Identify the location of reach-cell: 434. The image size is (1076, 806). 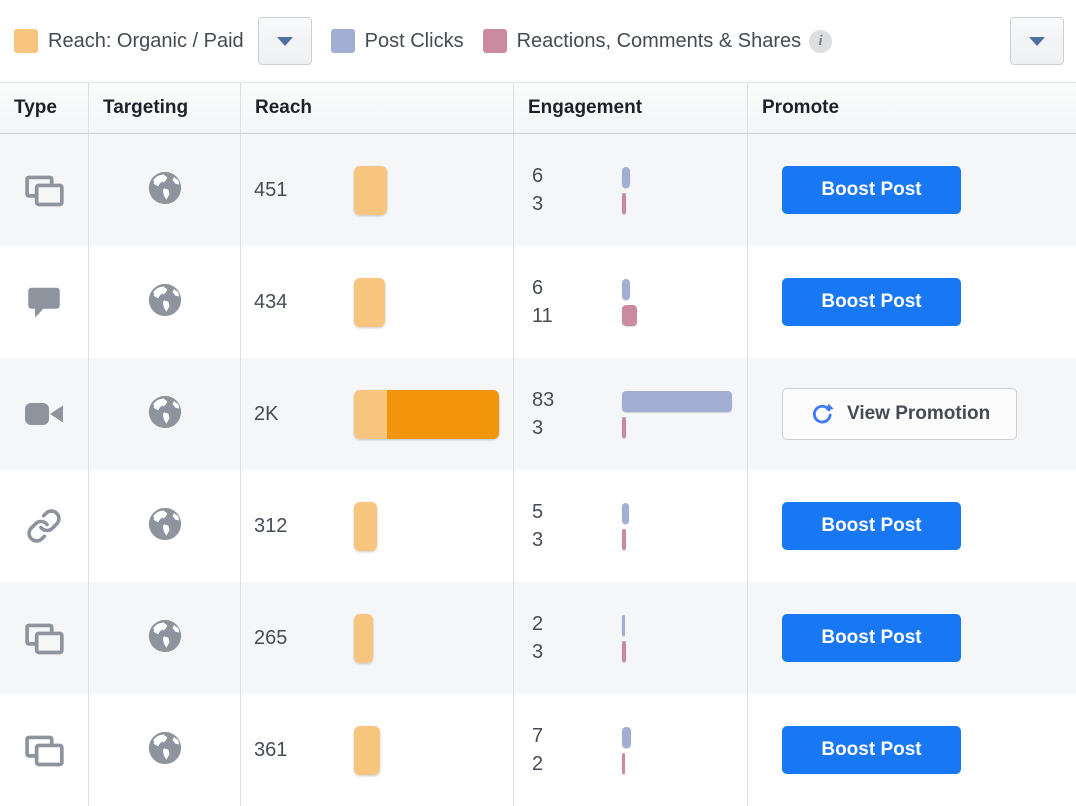
(376, 302).